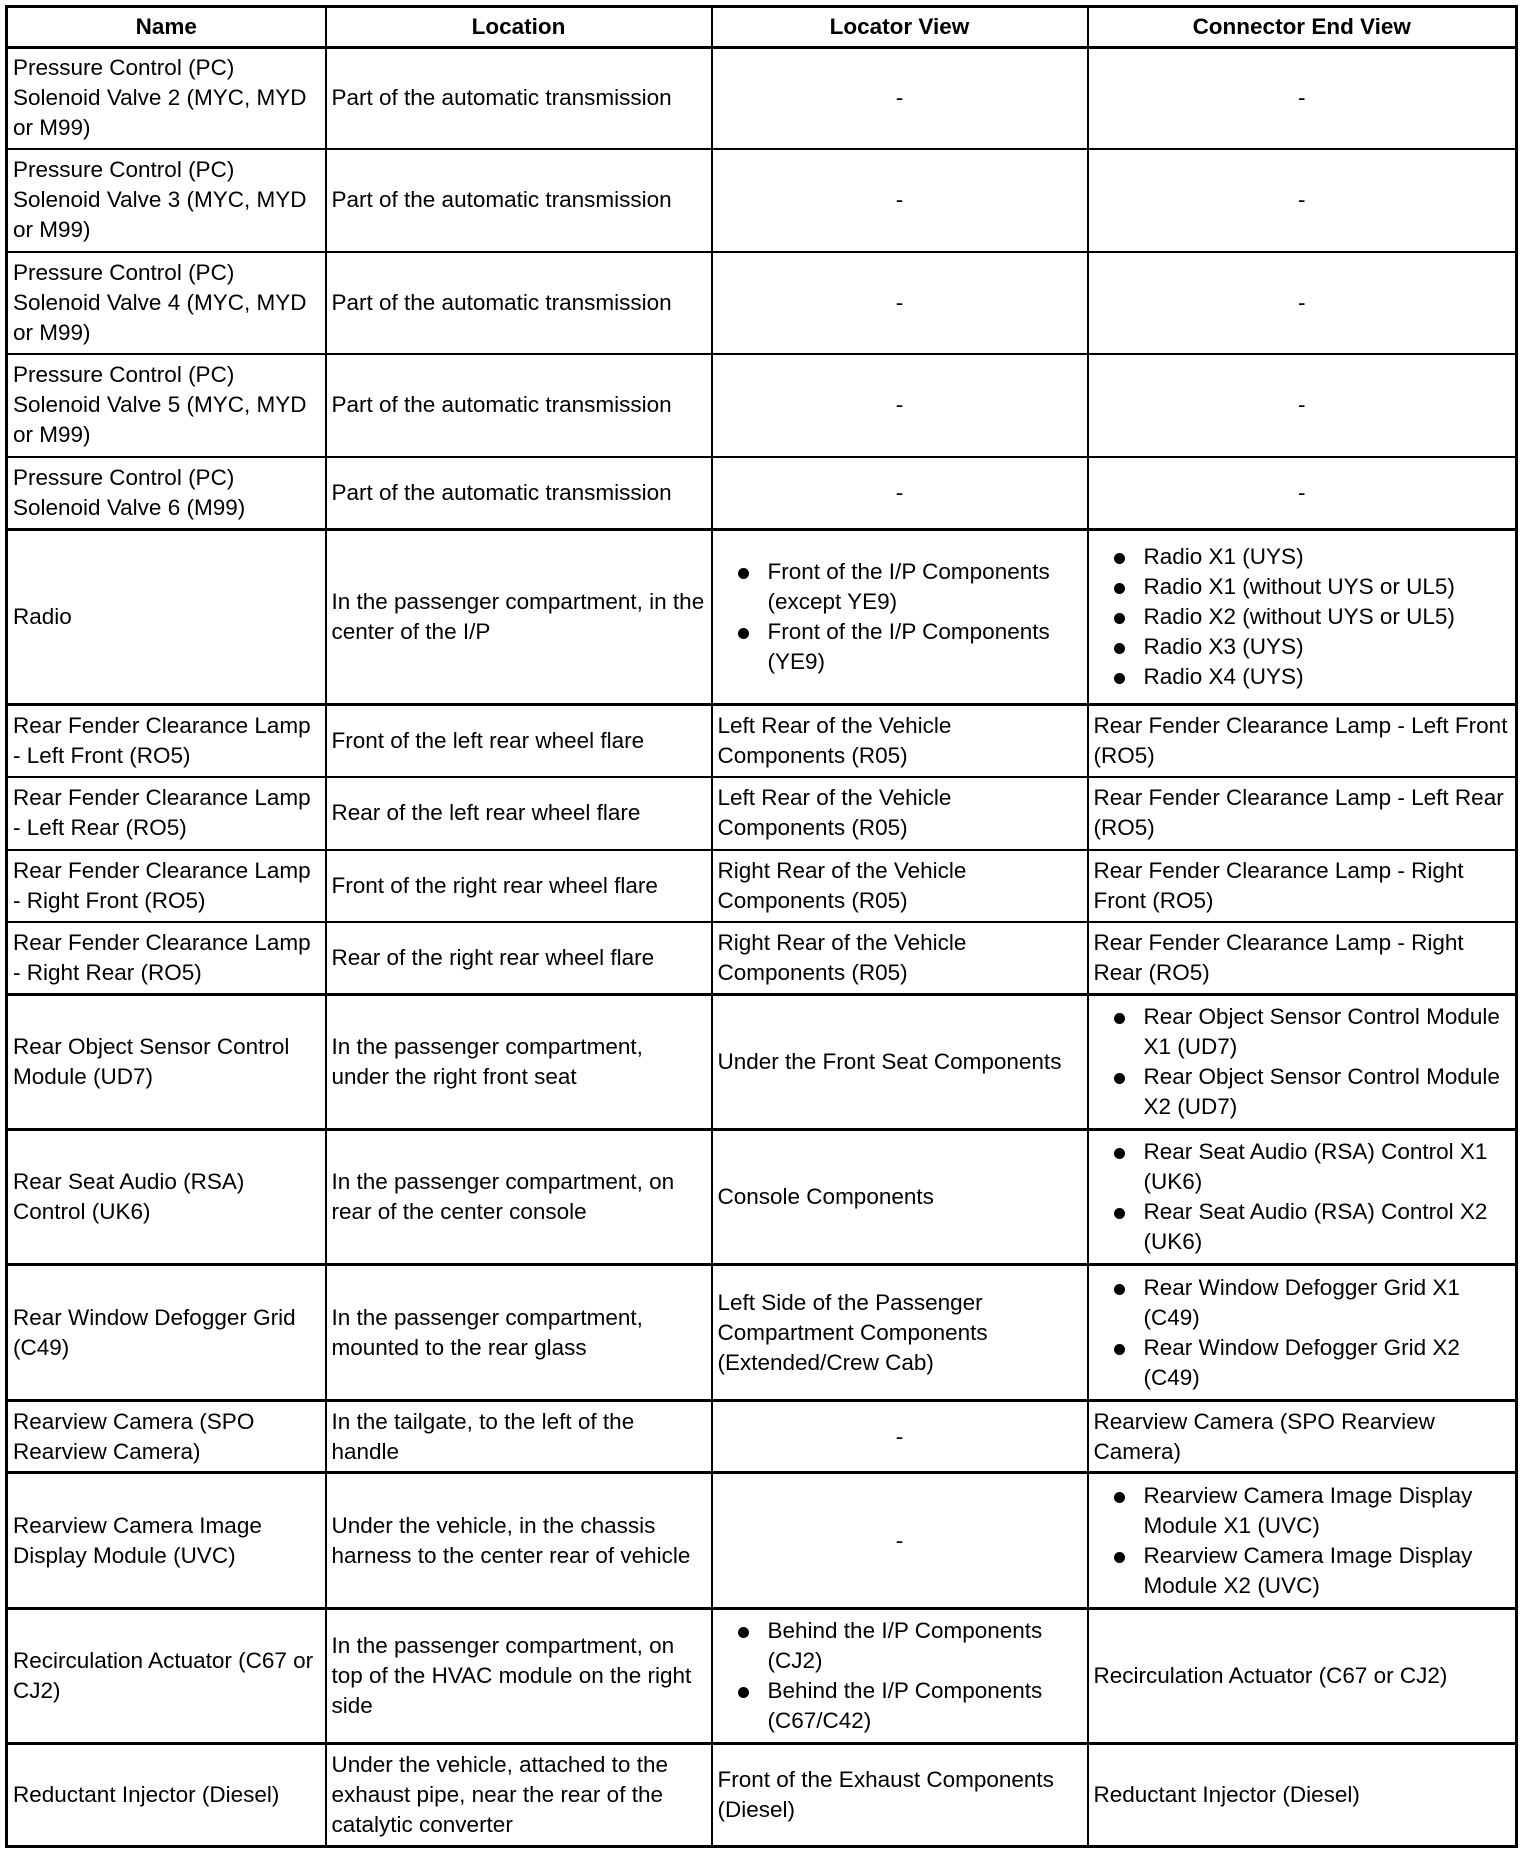 The width and height of the screenshot is (1520, 1850). Describe the element at coordinates (900, 1706) in the screenshot. I see `bullet-item: Behind the I/P Components (C67/C42)` at that location.